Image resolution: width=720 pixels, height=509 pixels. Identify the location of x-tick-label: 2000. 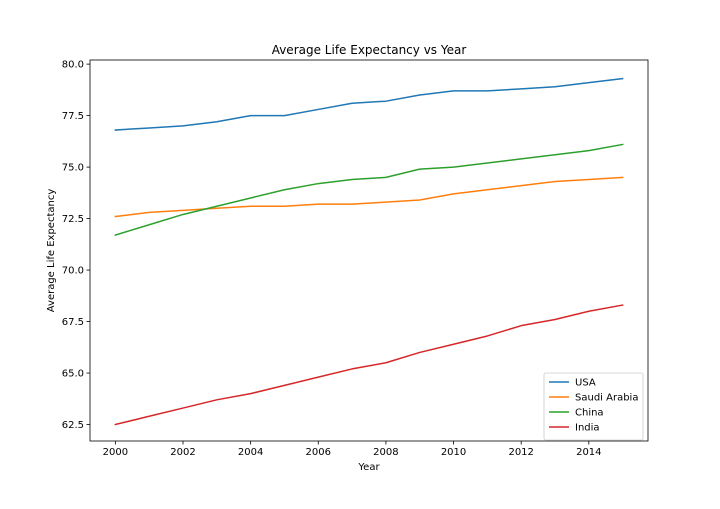
(115, 452).